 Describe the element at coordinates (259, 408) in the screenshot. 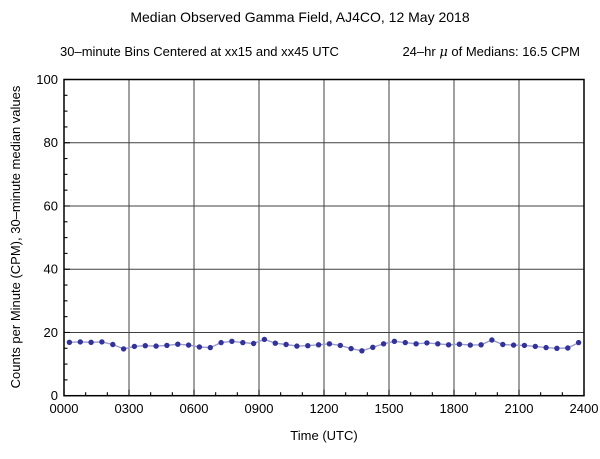

I see `x-tick-label: 0900` at that location.